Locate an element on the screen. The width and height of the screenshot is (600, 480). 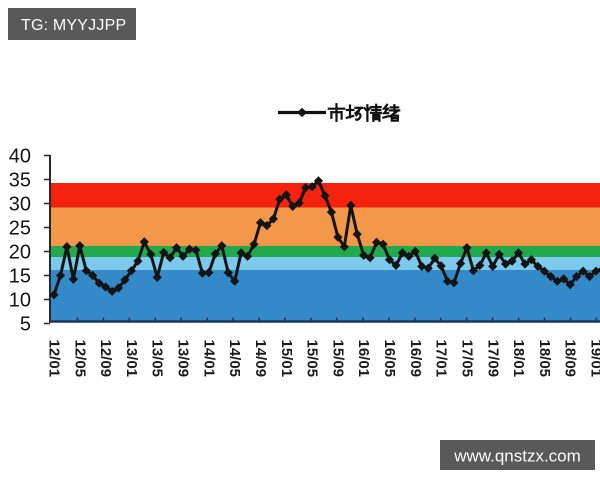
svg-text: 25 is located at coordinates (20, 229).